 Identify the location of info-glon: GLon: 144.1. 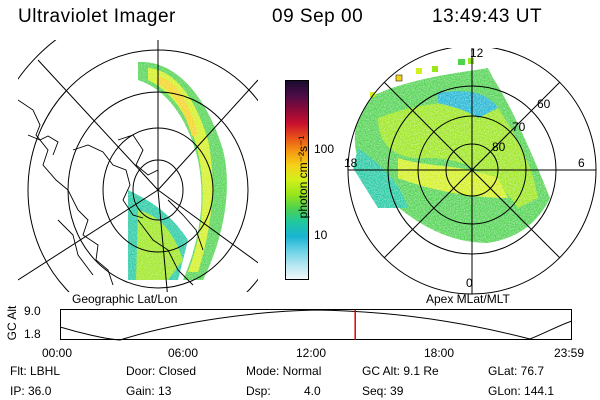
(521, 391).